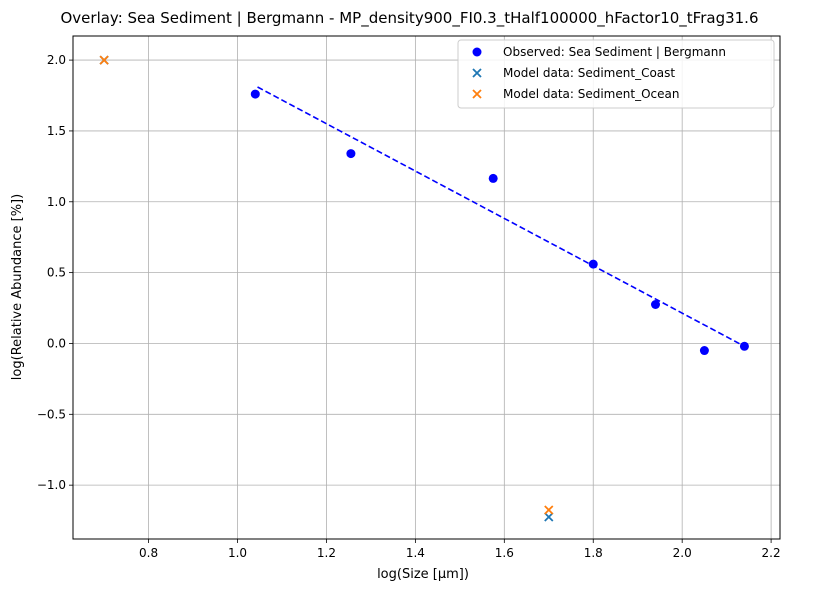 This screenshot has height=590, width=819. What do you see at coordinates (56, 343) in the screenshot?
I see `y-tick-label: 0.0` at bounding box center [56, 343].